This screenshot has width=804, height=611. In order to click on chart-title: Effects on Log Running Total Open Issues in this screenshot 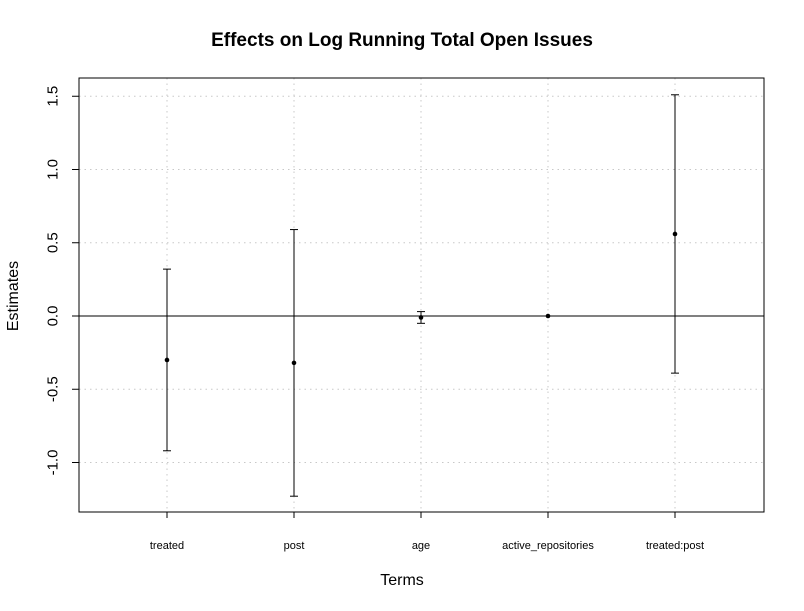, I will do `click(402, 40)`.